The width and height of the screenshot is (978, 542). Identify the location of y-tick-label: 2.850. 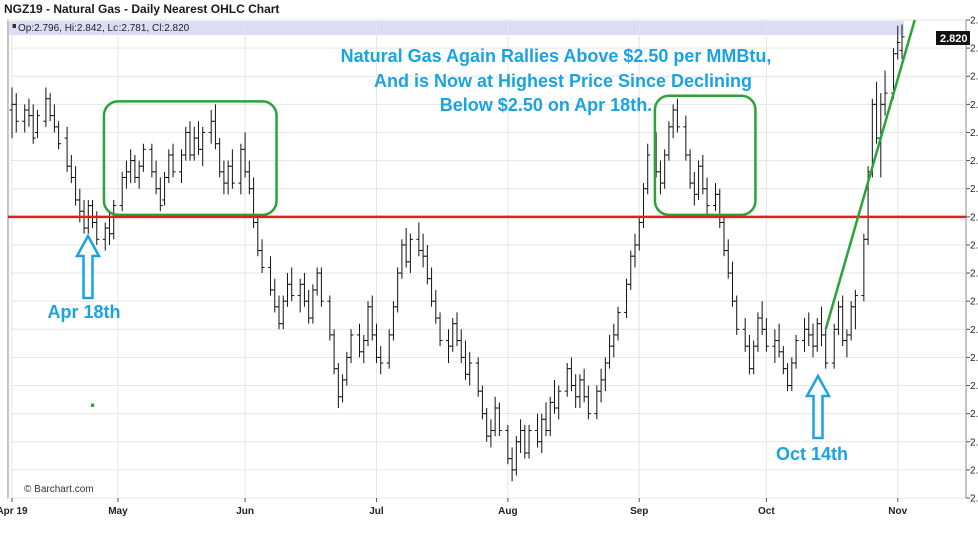
(974, 21).